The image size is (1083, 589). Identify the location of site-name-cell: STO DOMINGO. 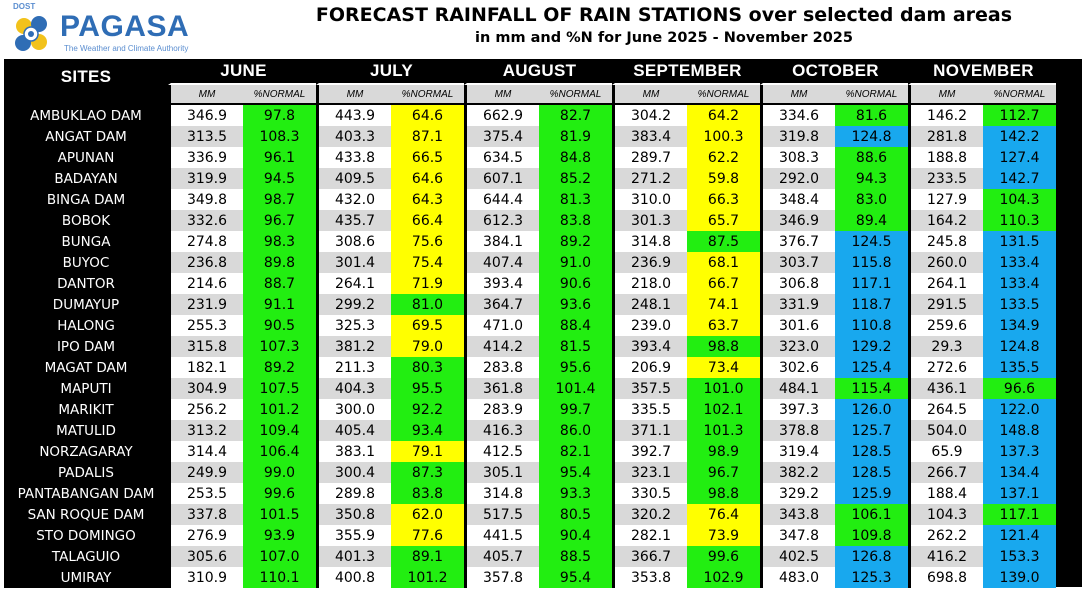
(86, 535).